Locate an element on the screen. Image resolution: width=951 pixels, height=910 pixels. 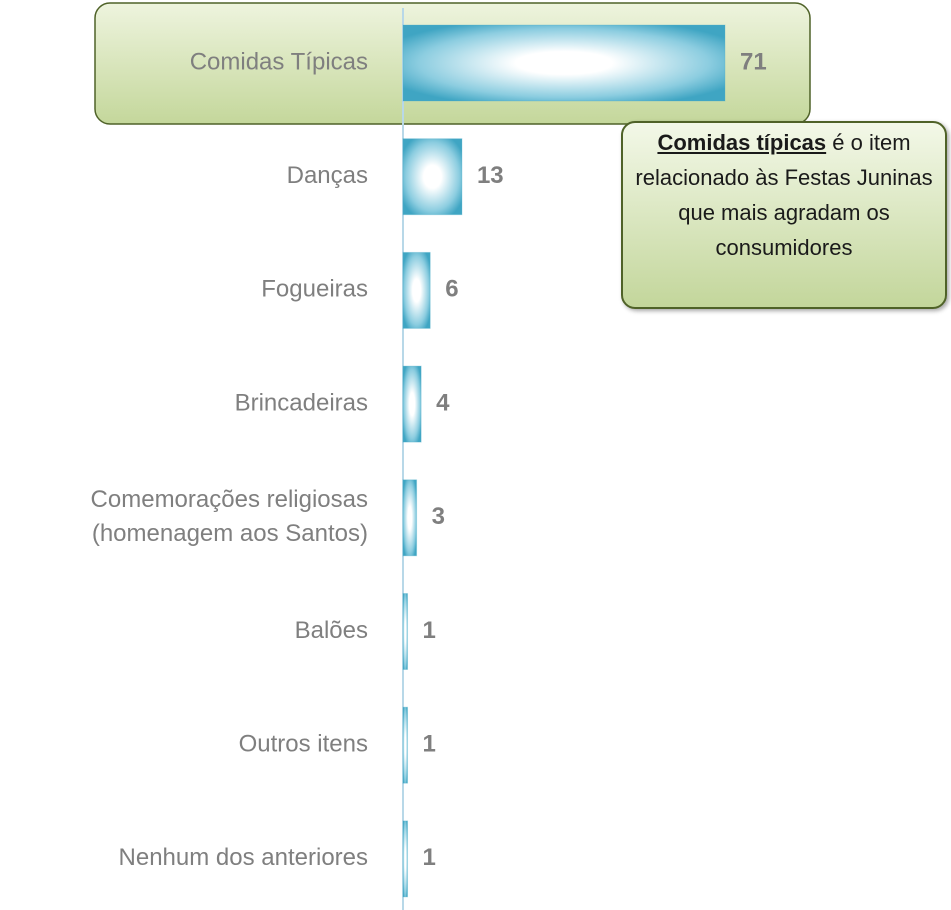
category-label: Outros itens is located at coordinates (303, 744).